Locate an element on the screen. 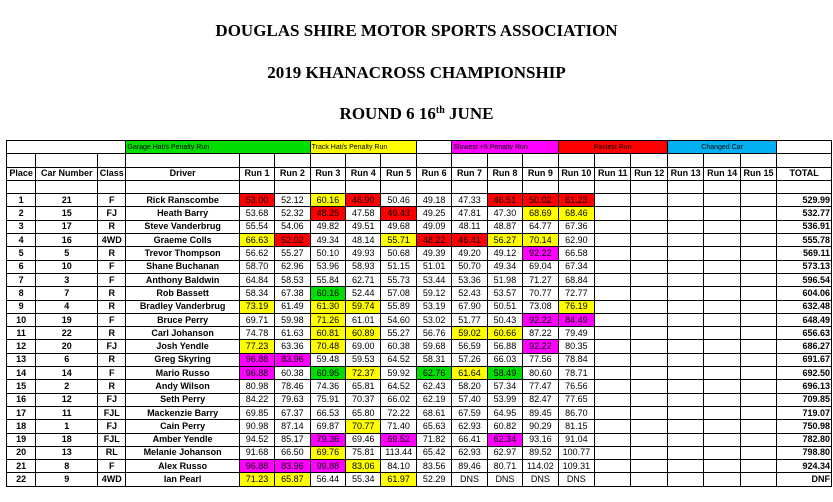 The height and width of the screenshot is (502, 833). run-cell: 57.08 is located at coordinates (398, 293).